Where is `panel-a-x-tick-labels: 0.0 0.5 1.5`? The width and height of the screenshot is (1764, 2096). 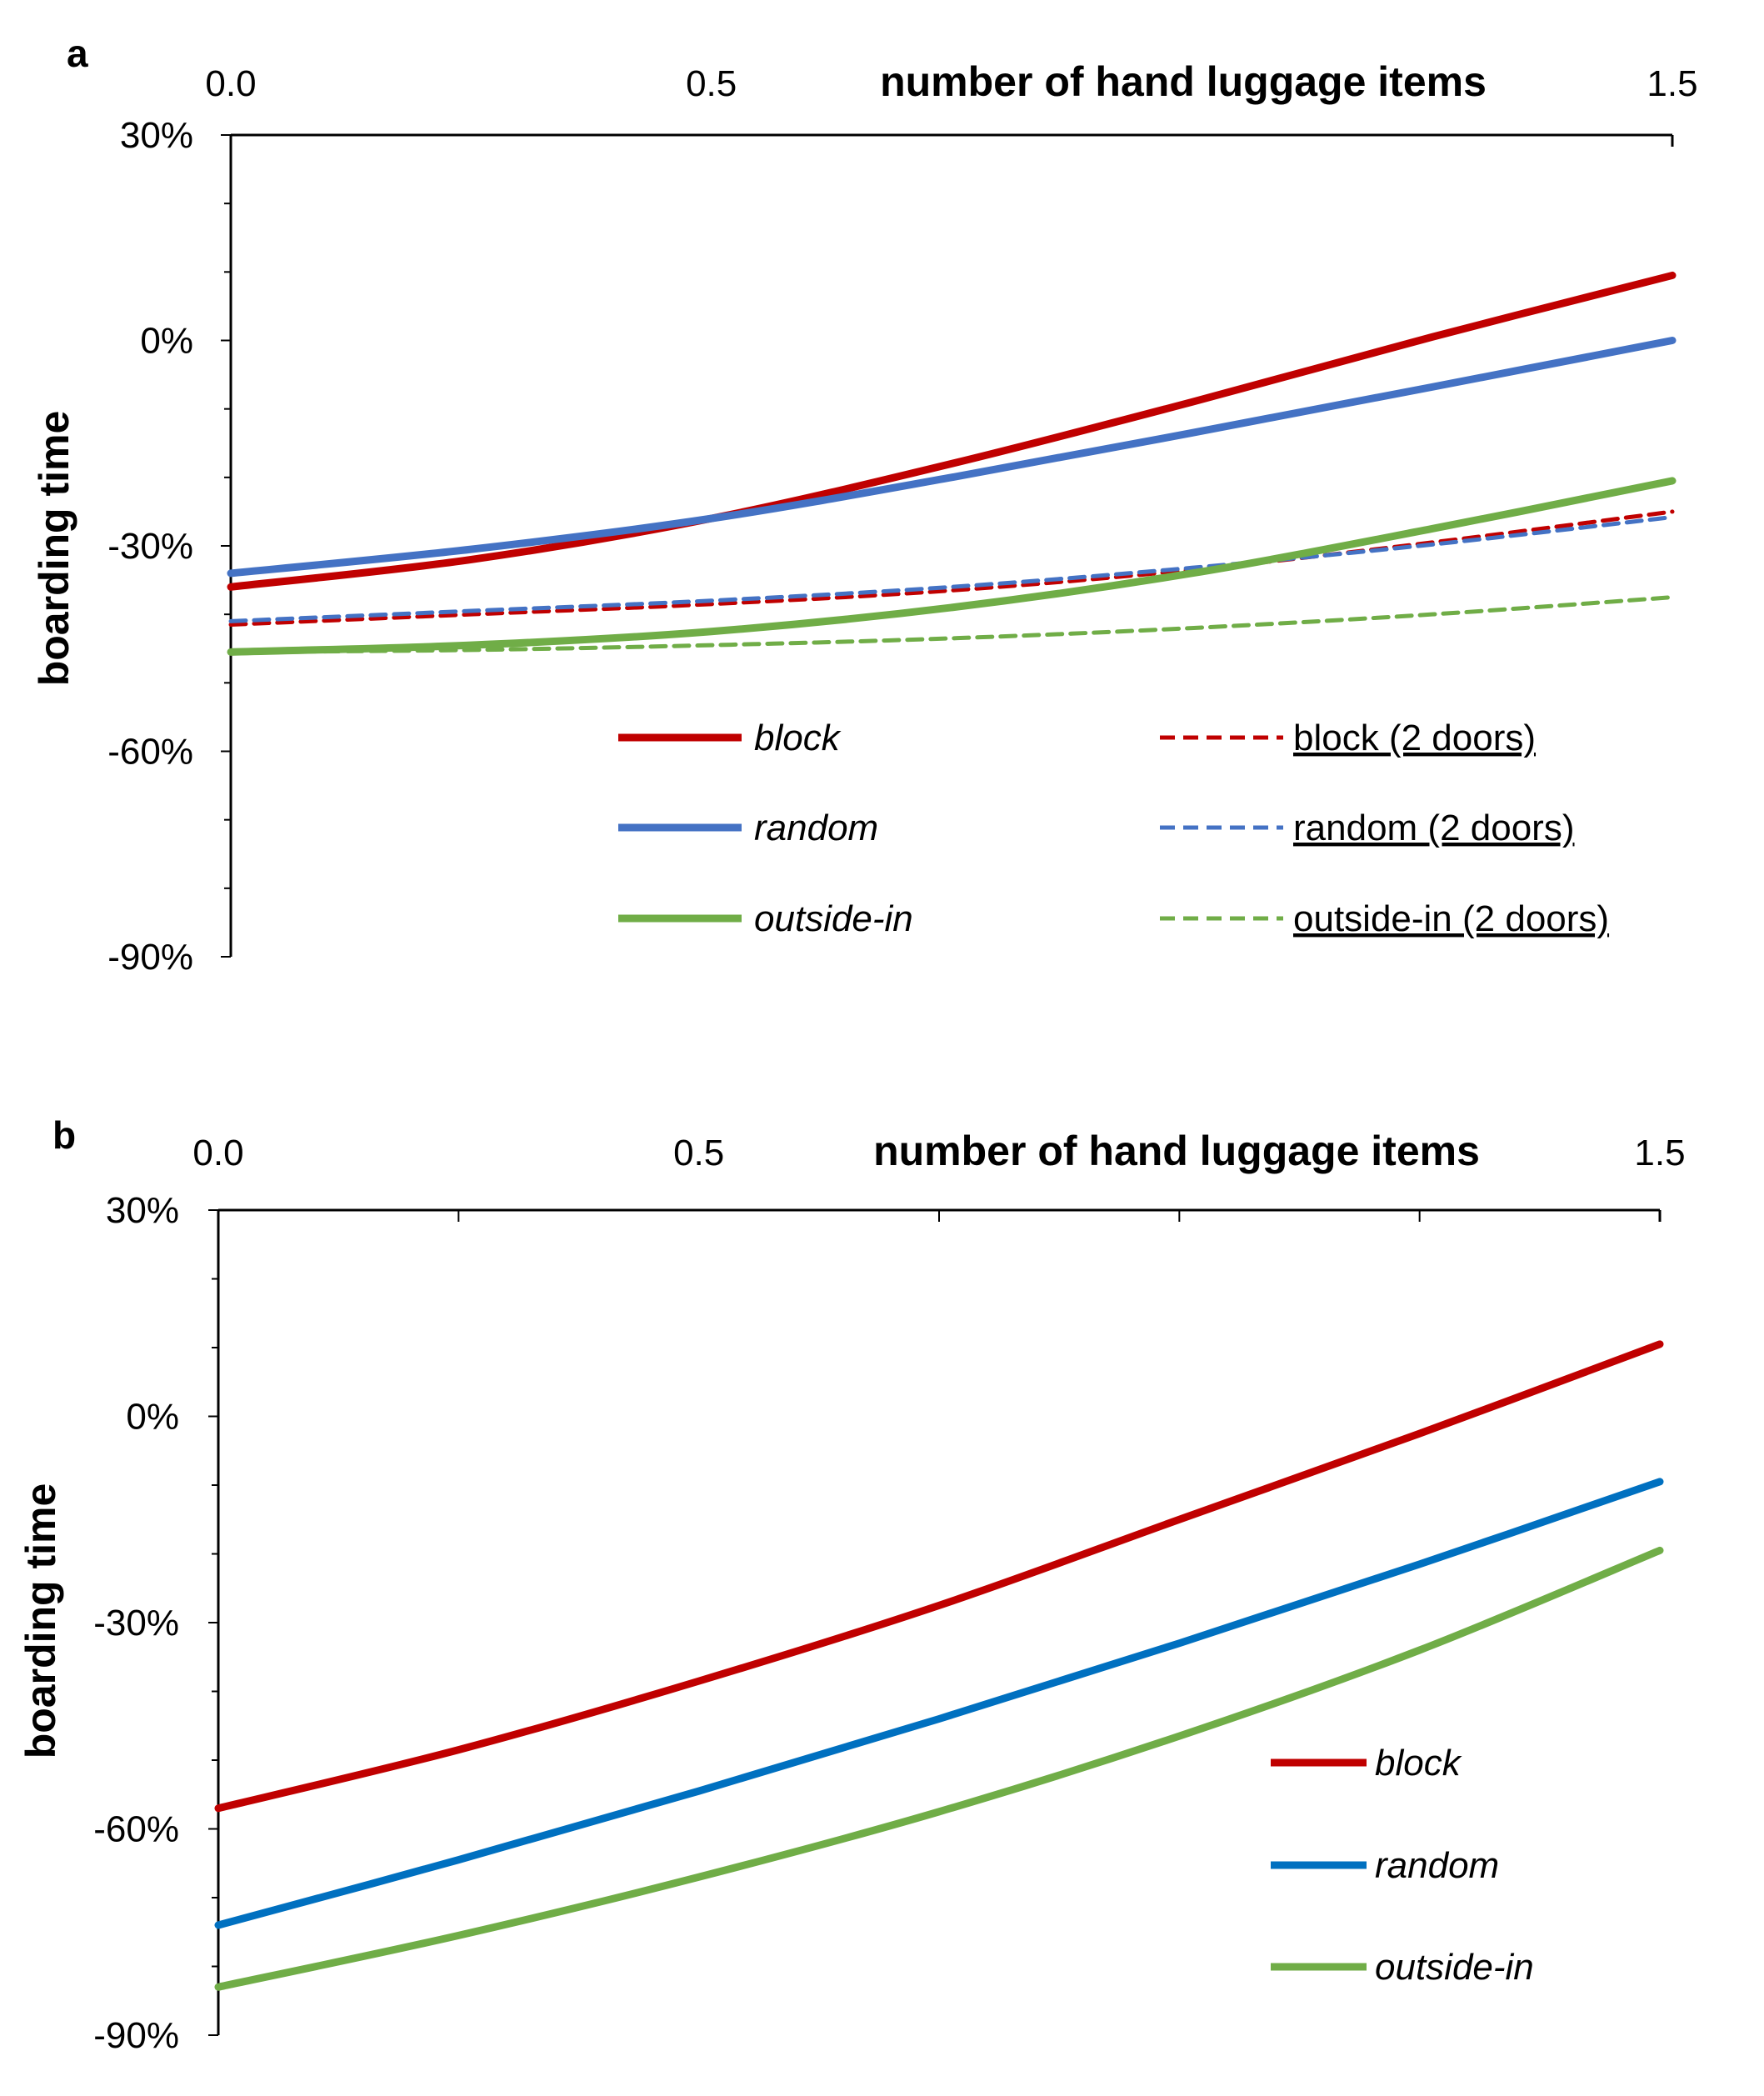
panel-a-x-tick-labels: 0.0 0.5 1.5 is located at coordinates (951, 83).